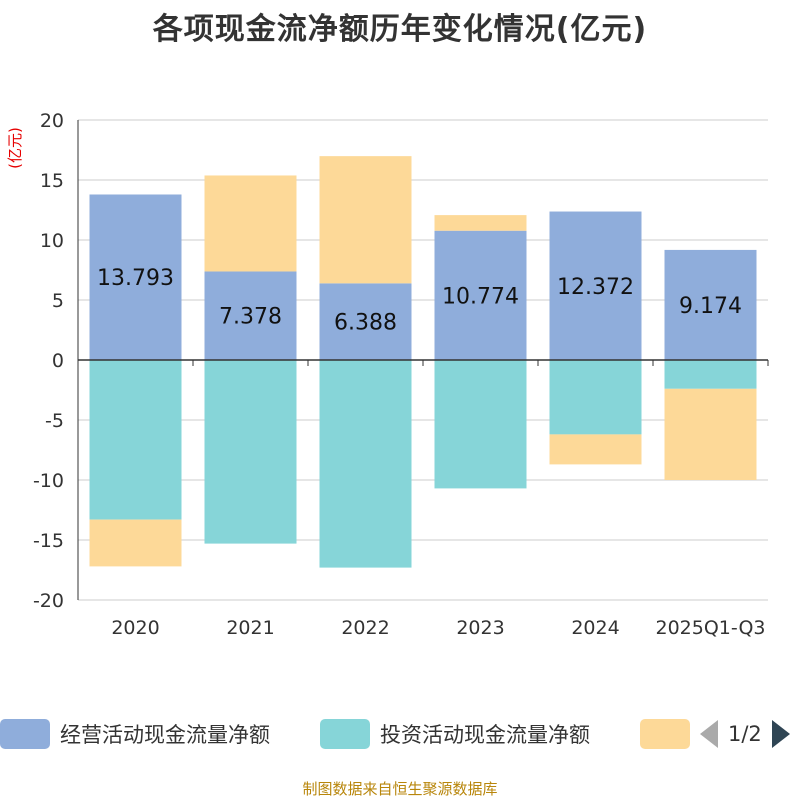  I want to click on legend-label-operating: 经营活动现金流量净额, so click(165, 735).